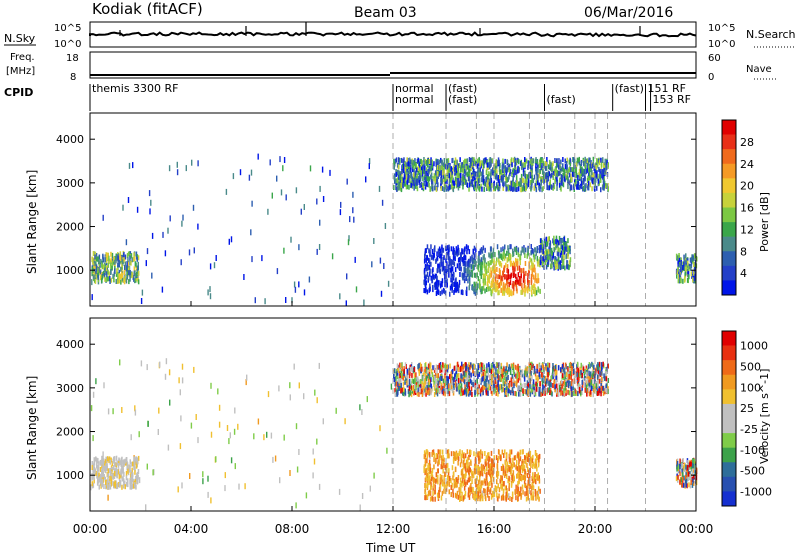 This screenshot has height=559, width=800. Describe the element at coordinates (414, 88) in the screenshot. I see `cpid-label-2: normal` at that location.